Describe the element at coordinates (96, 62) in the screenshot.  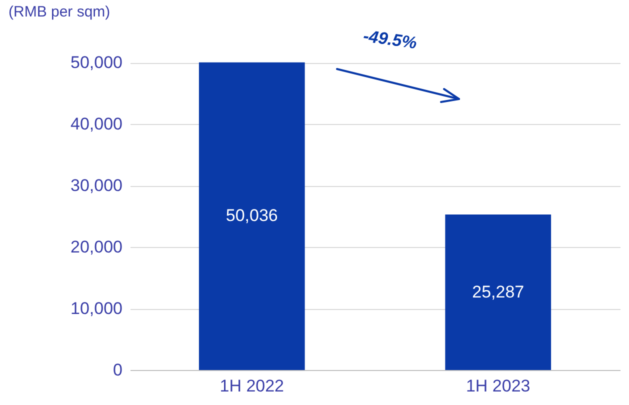
I see `y-tick-label: 50,000` at that location.